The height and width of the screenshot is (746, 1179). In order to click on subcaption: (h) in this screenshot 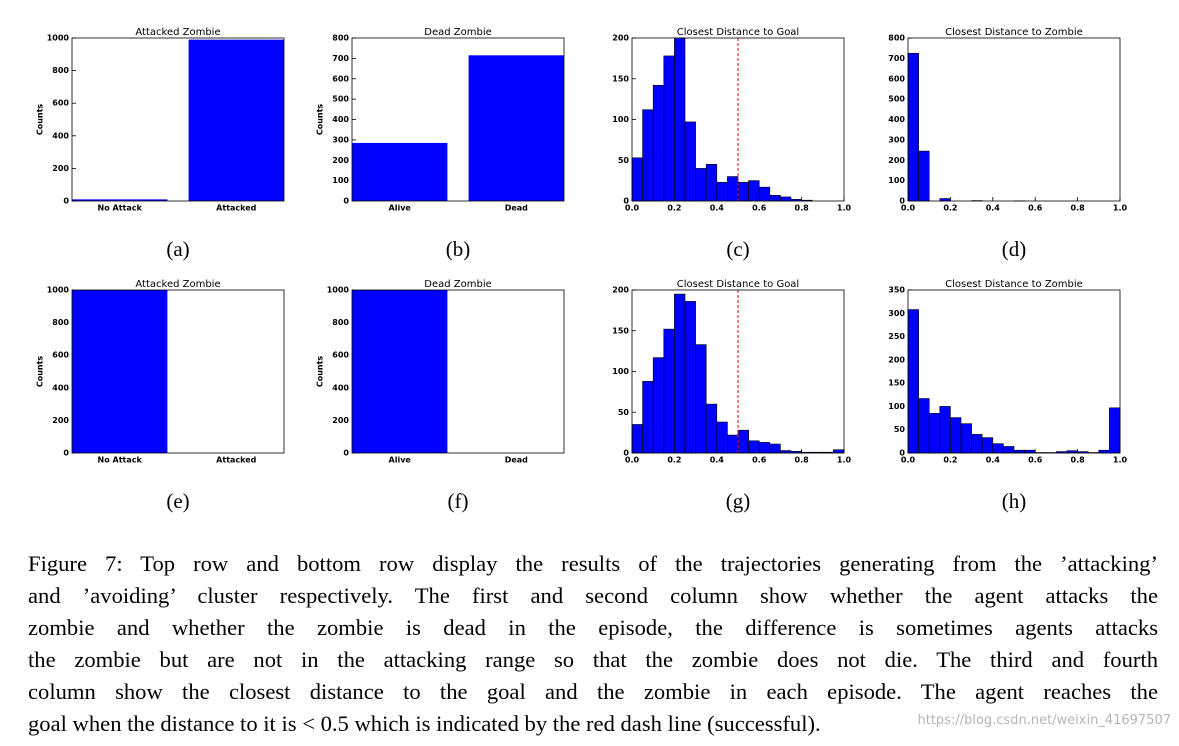, I will do `click(1014, 501)`.